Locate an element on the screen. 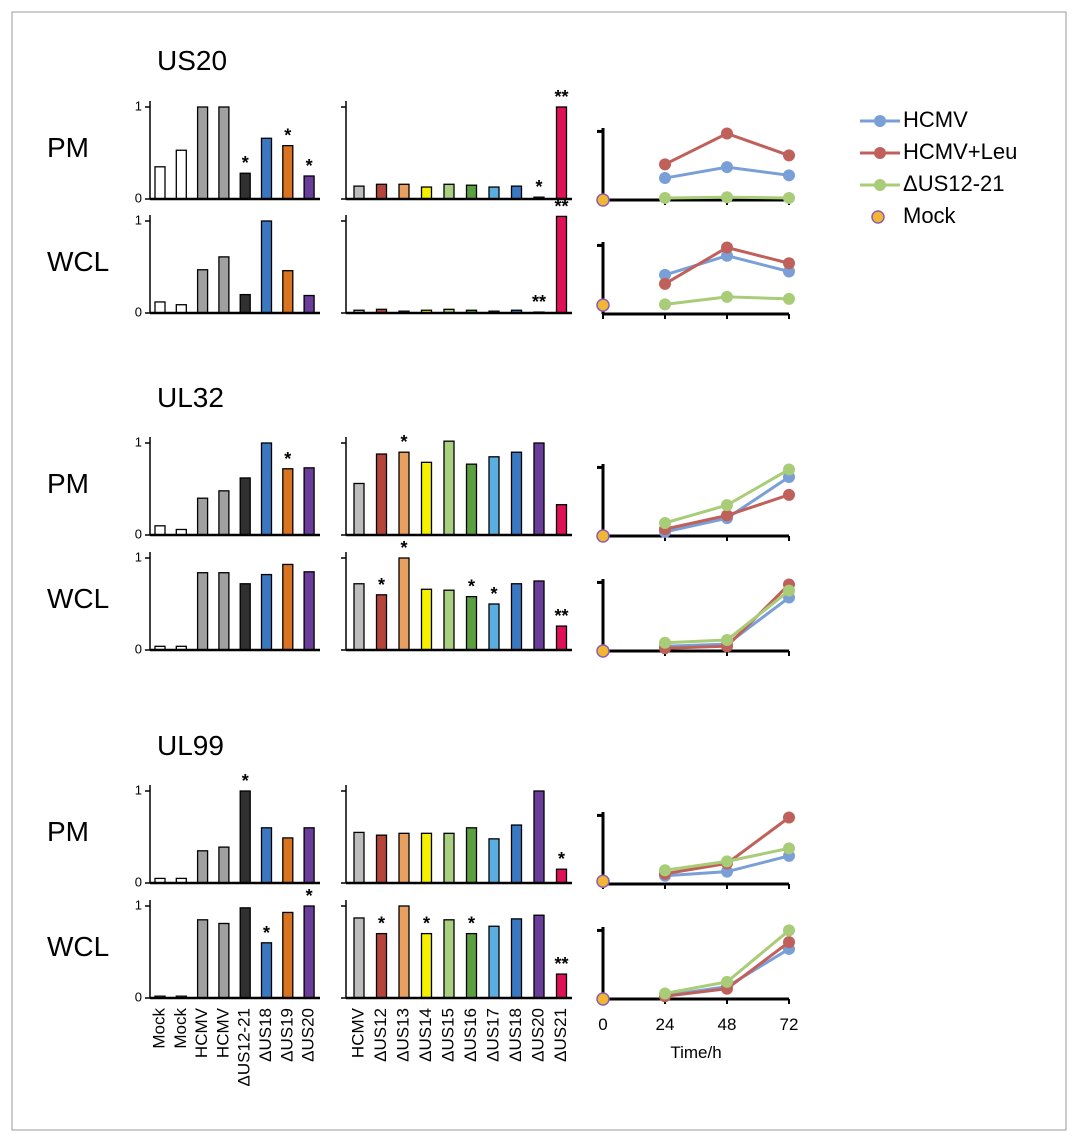 The width and height of the screenshot is (1078, 1136). legend-label: HCMV+Leu is located at coordinates (960, 151).